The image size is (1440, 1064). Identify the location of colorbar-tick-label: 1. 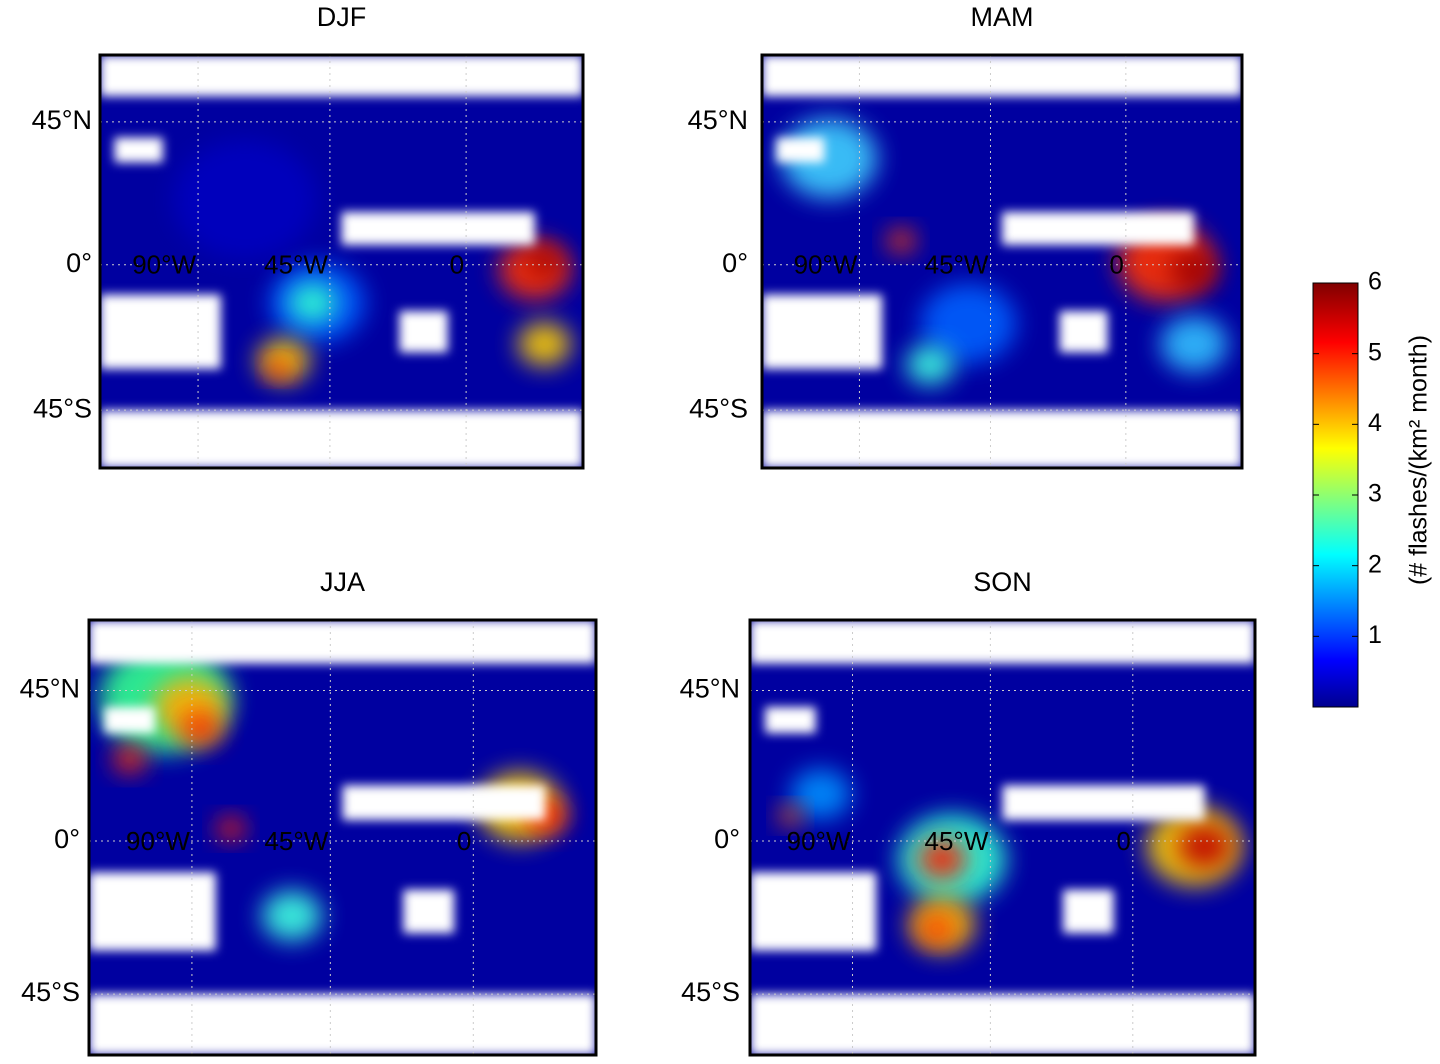
(1375, 635).